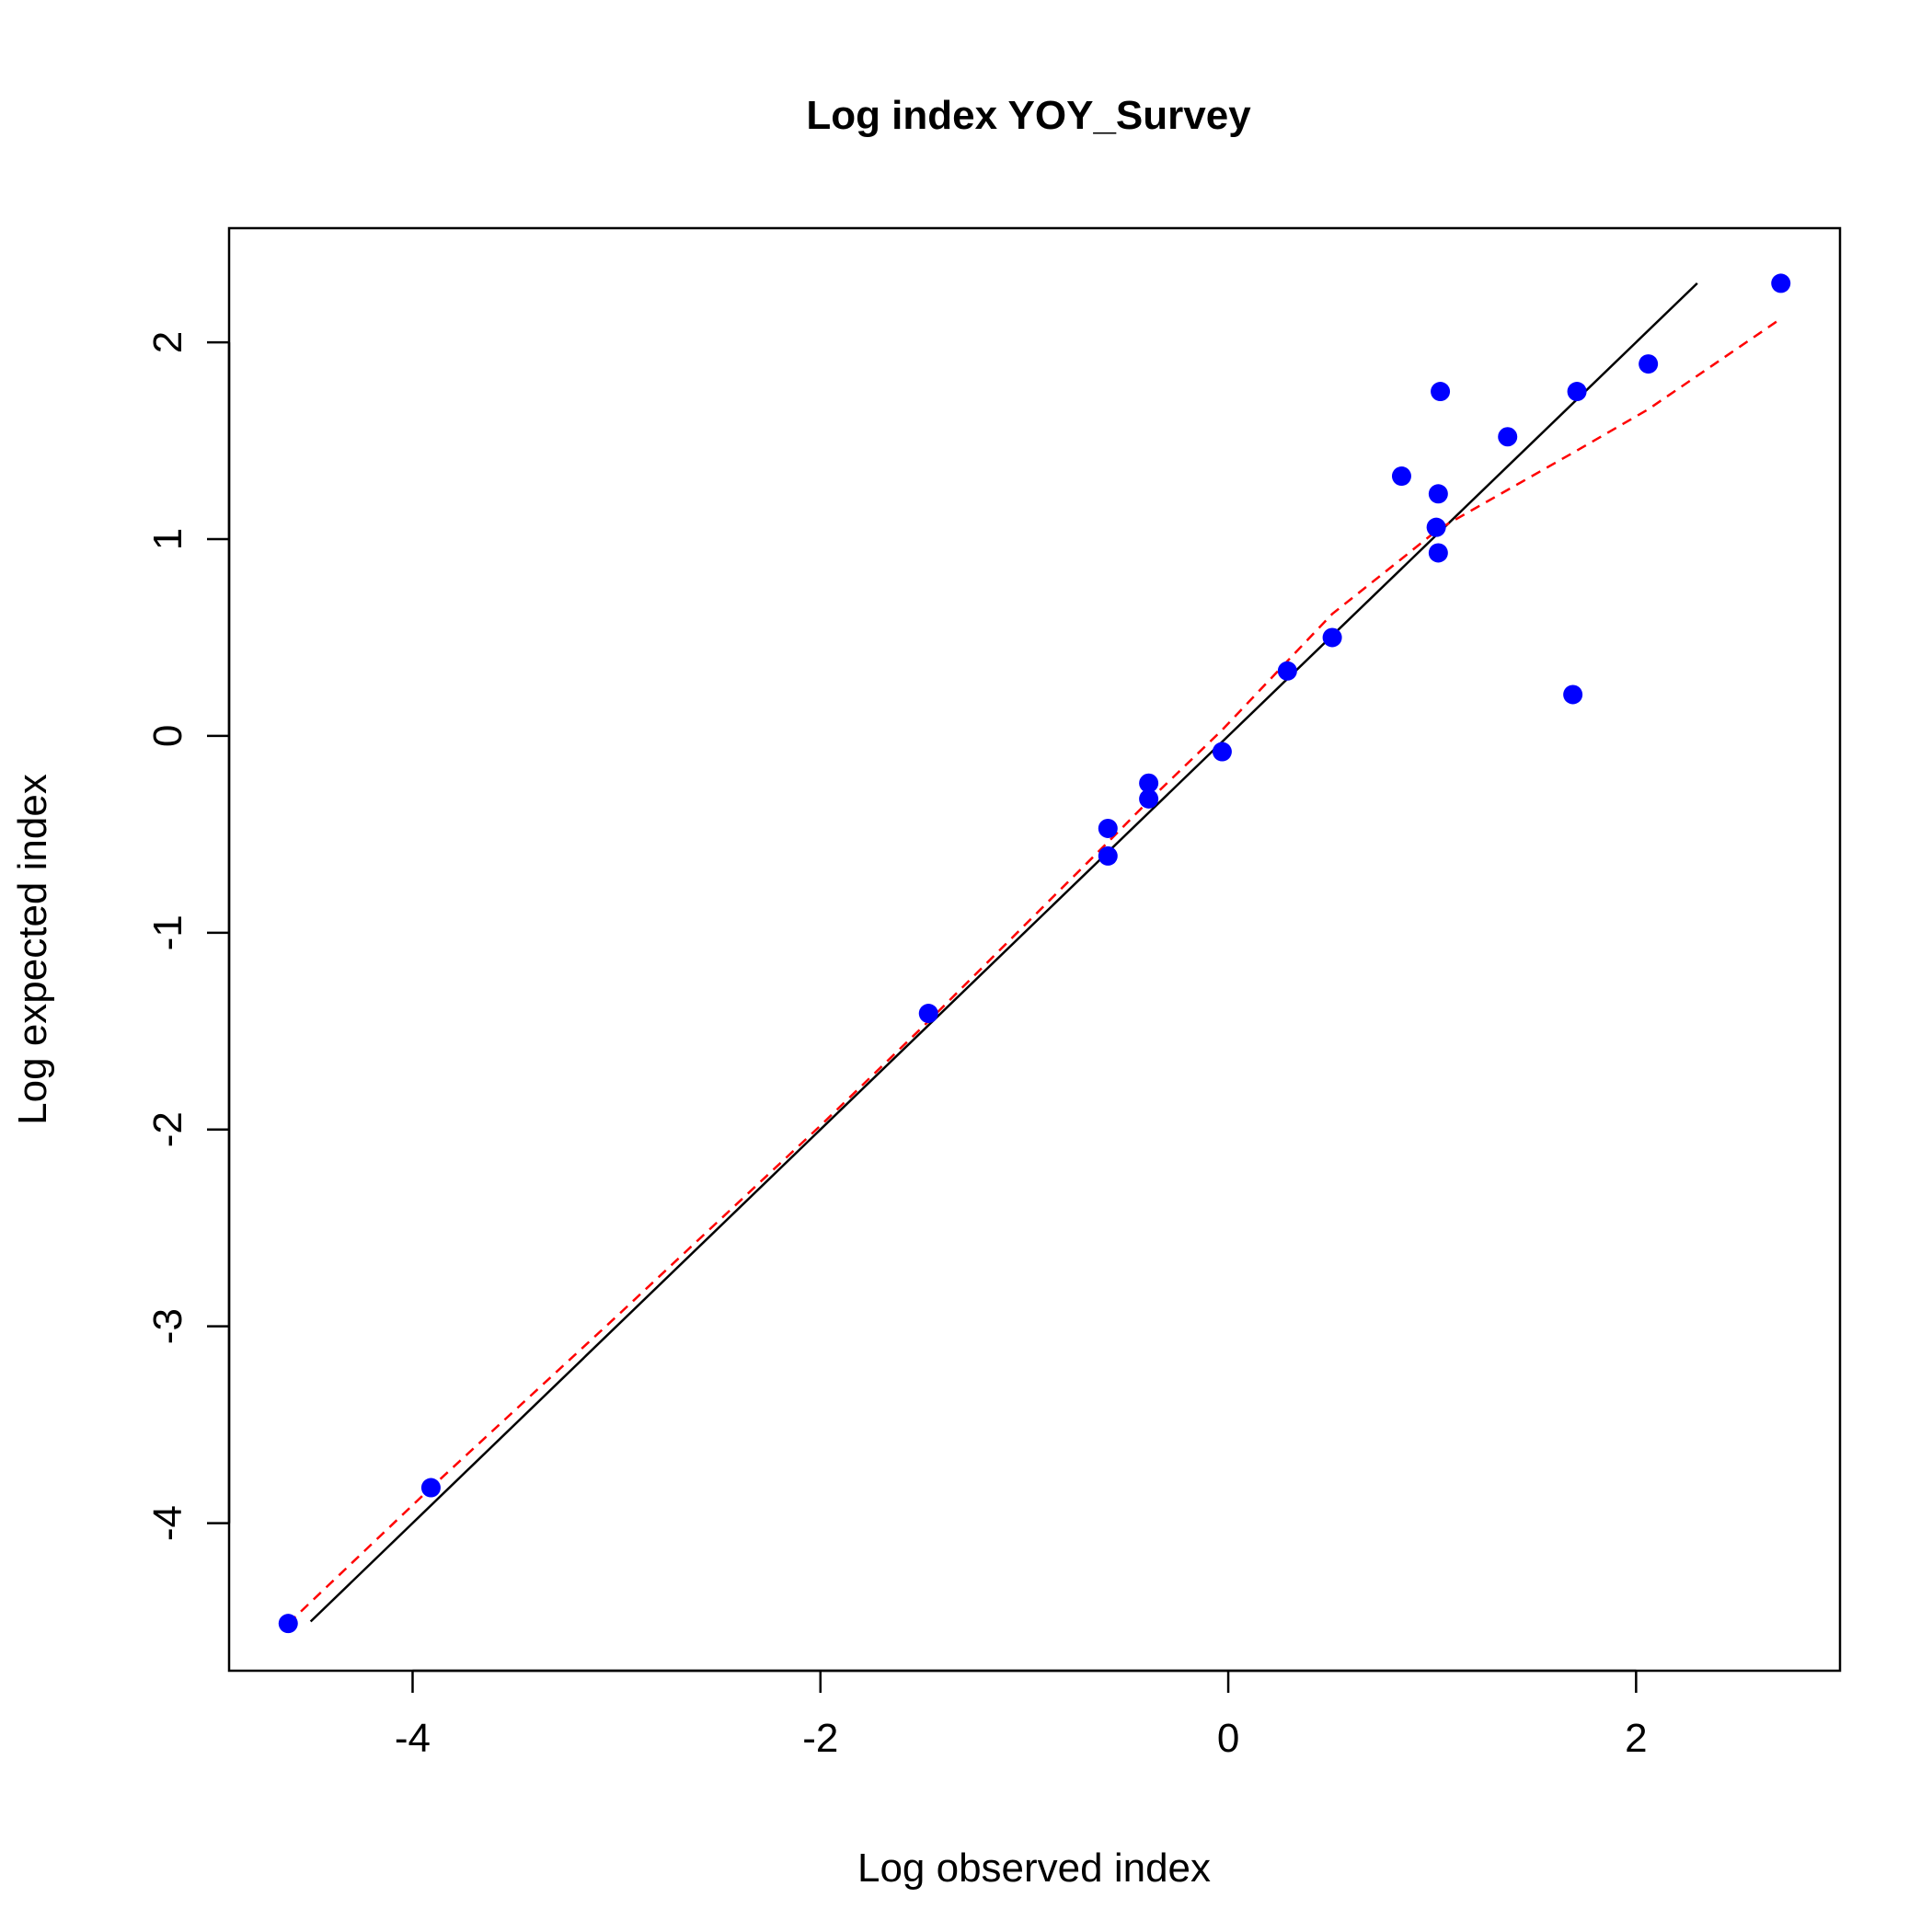 Image resolution: width=1932 pixels, height=1932 pixels. What do you see at coordinates (413, 1738) in the screenshot?
I see `x-tick-label: -4` at bounding box center [413, 1738].